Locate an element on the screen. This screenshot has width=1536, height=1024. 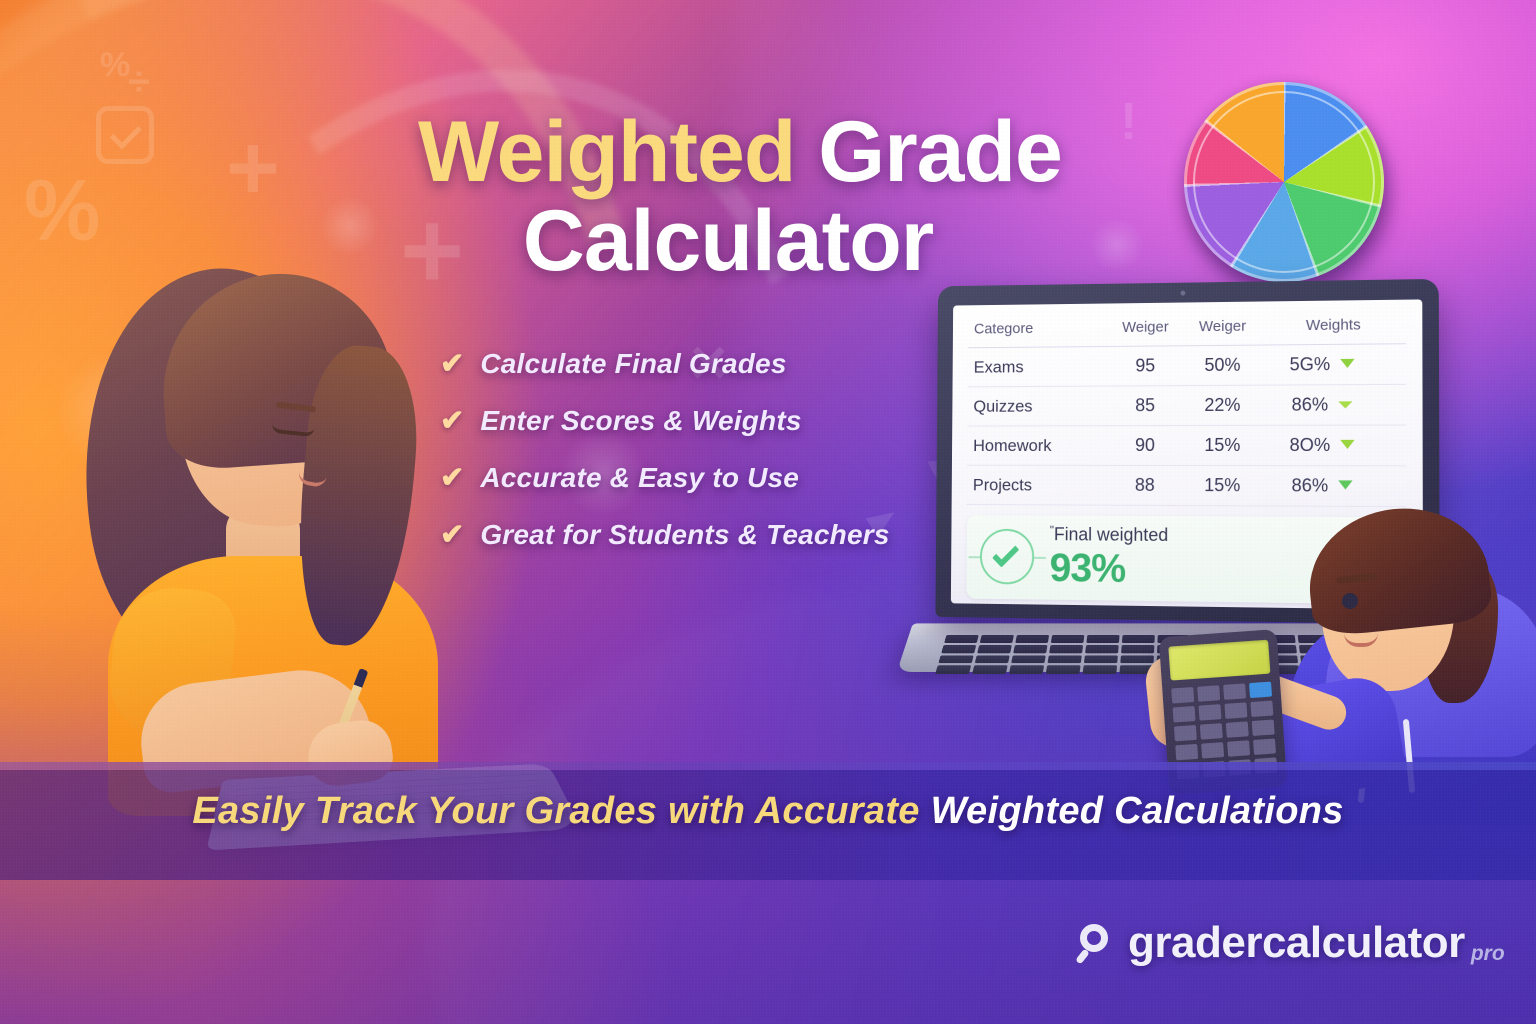
magnifier-icon is located at coordinates (1095, 944).